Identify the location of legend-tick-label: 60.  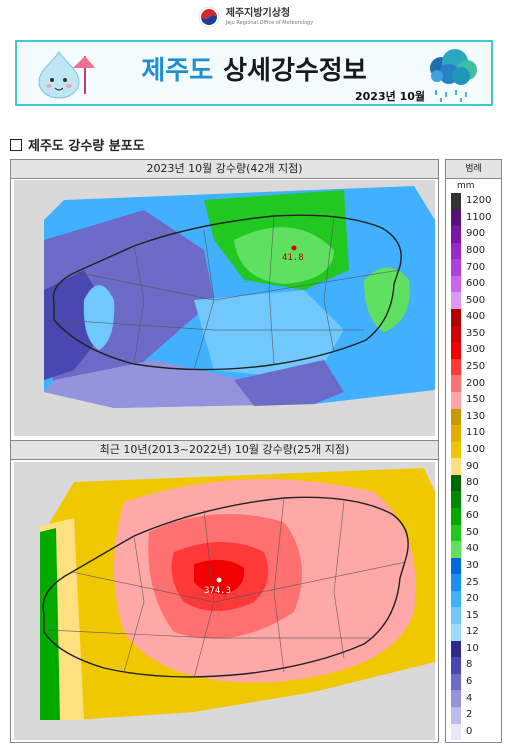
(472, 516).